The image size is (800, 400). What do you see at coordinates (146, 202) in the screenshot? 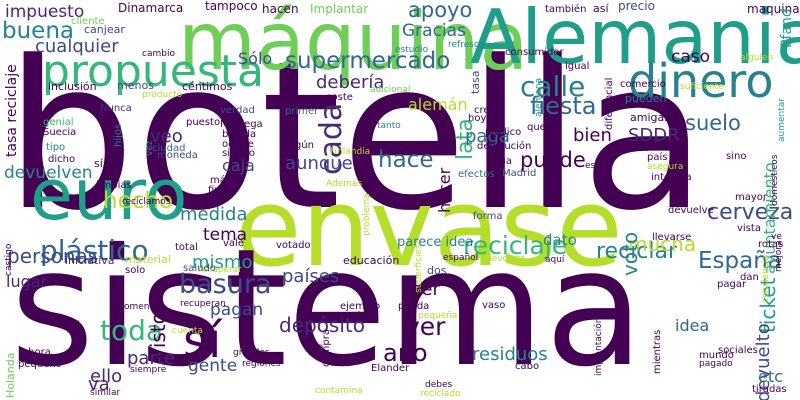
I see `word-136: reciclamos` at bounding box center [146, 202].